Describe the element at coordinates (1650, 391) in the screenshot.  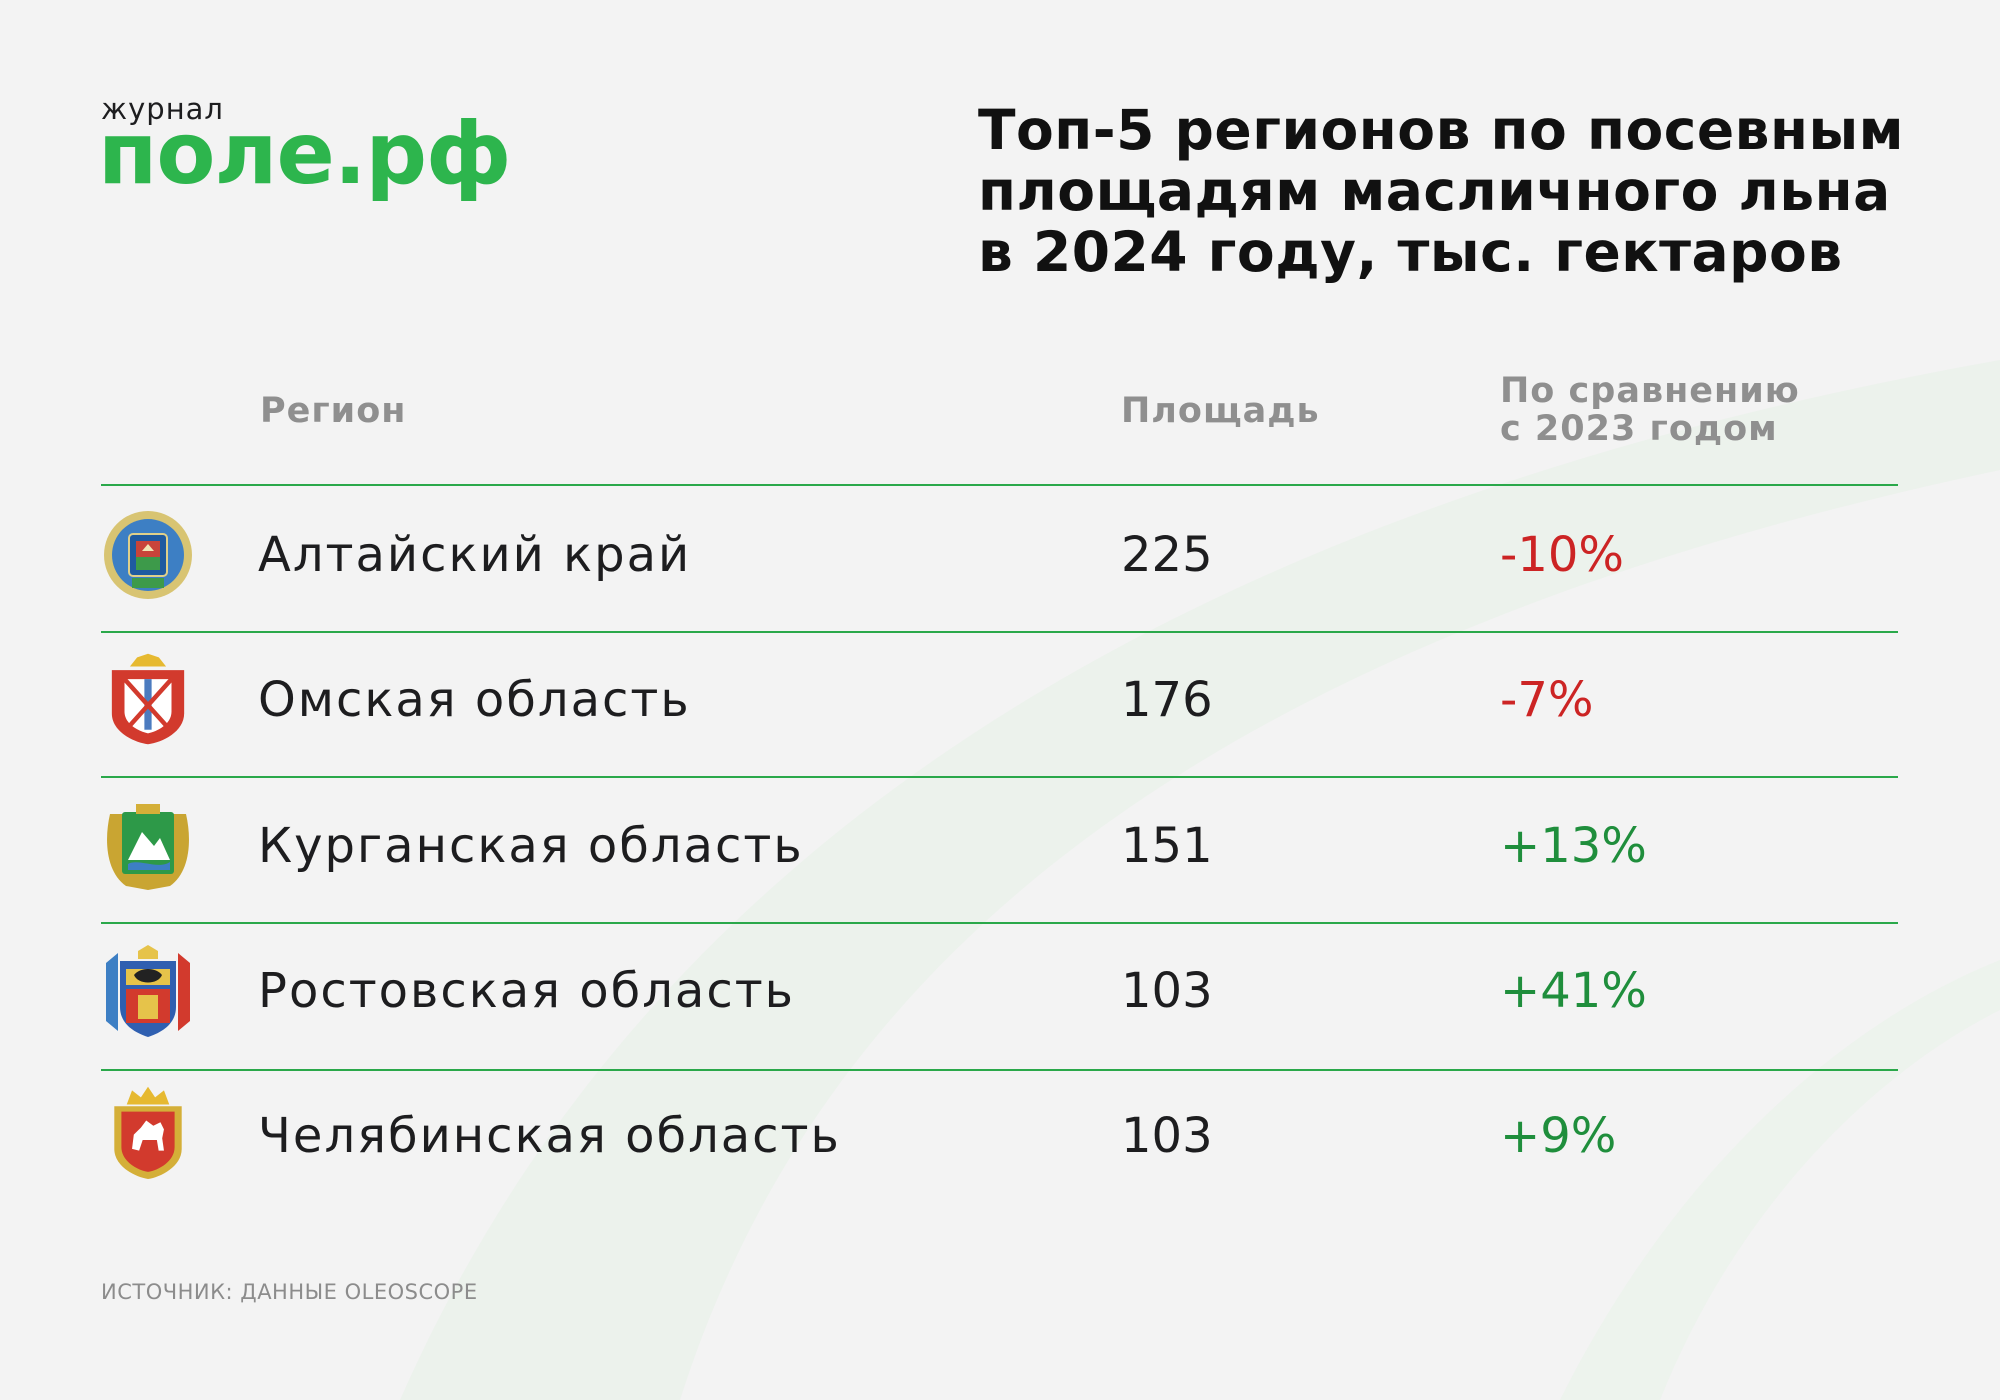
I see `header-comparison-line-1: По сравнению` at that location.